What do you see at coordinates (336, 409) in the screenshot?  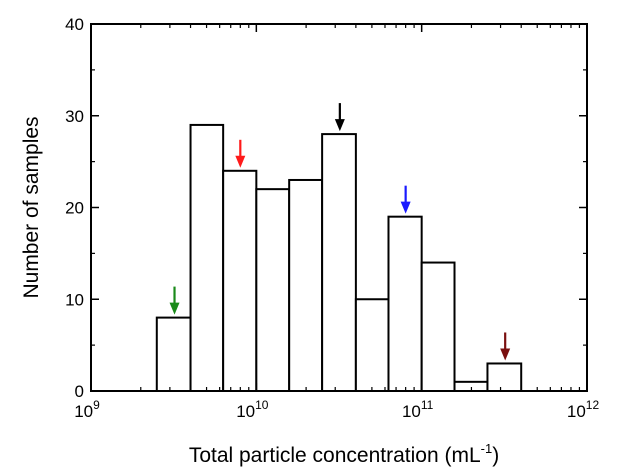 I see `x-tick-labels: 109 1010 1011 1012` at bounding box center [336, 409].